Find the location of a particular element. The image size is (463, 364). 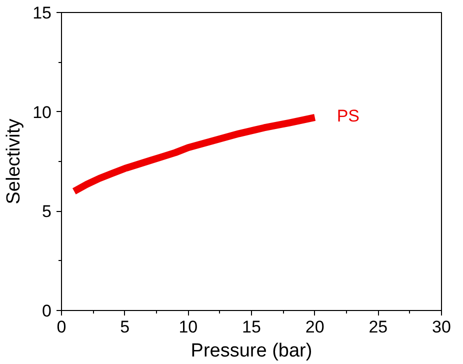

y-tick-label: 15 is located at coordinates (42, 13).